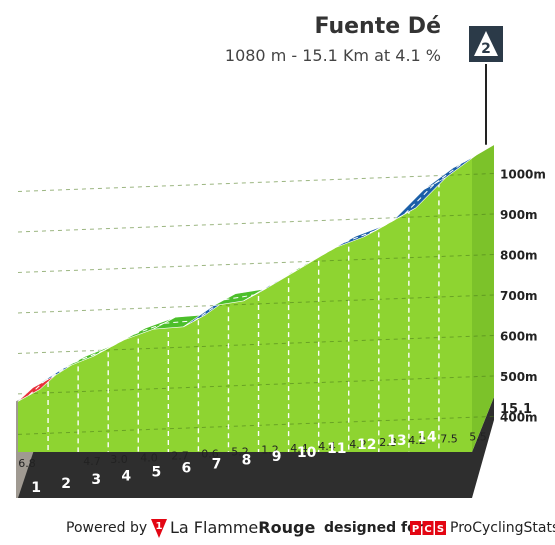 Image resolution: width=555 pixels, height=545 pixels. Describe the element at coordinates (377, 26) in the screenshot. I see `climb-title: Fuente Dé` at that location.